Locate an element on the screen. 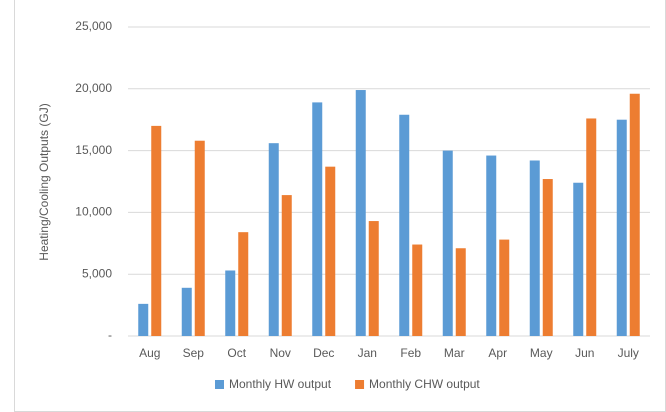 This screenshot has height=412, width=666. x-tick-label: Jun is located at coordinates (584, 353).